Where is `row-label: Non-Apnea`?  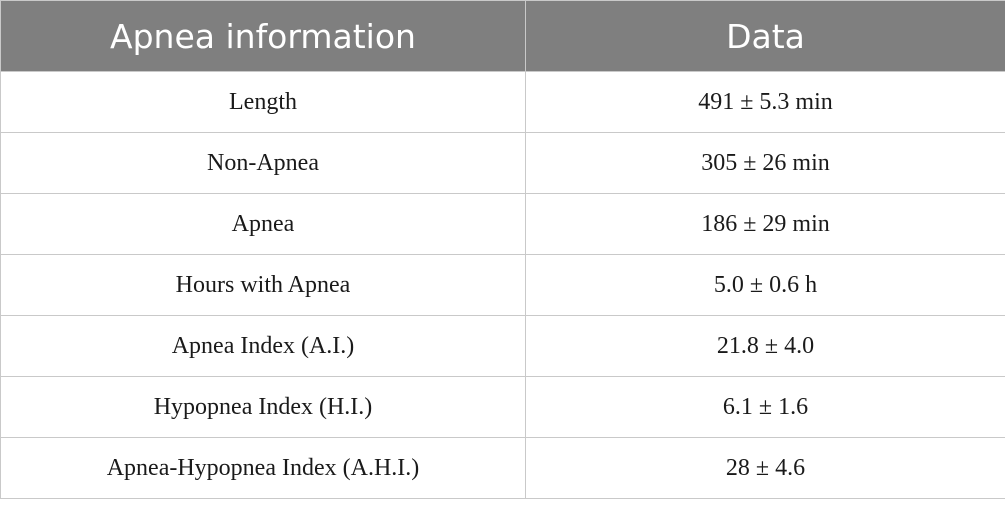
row-label: Non-Apnea is located at coordinates (263, 163).